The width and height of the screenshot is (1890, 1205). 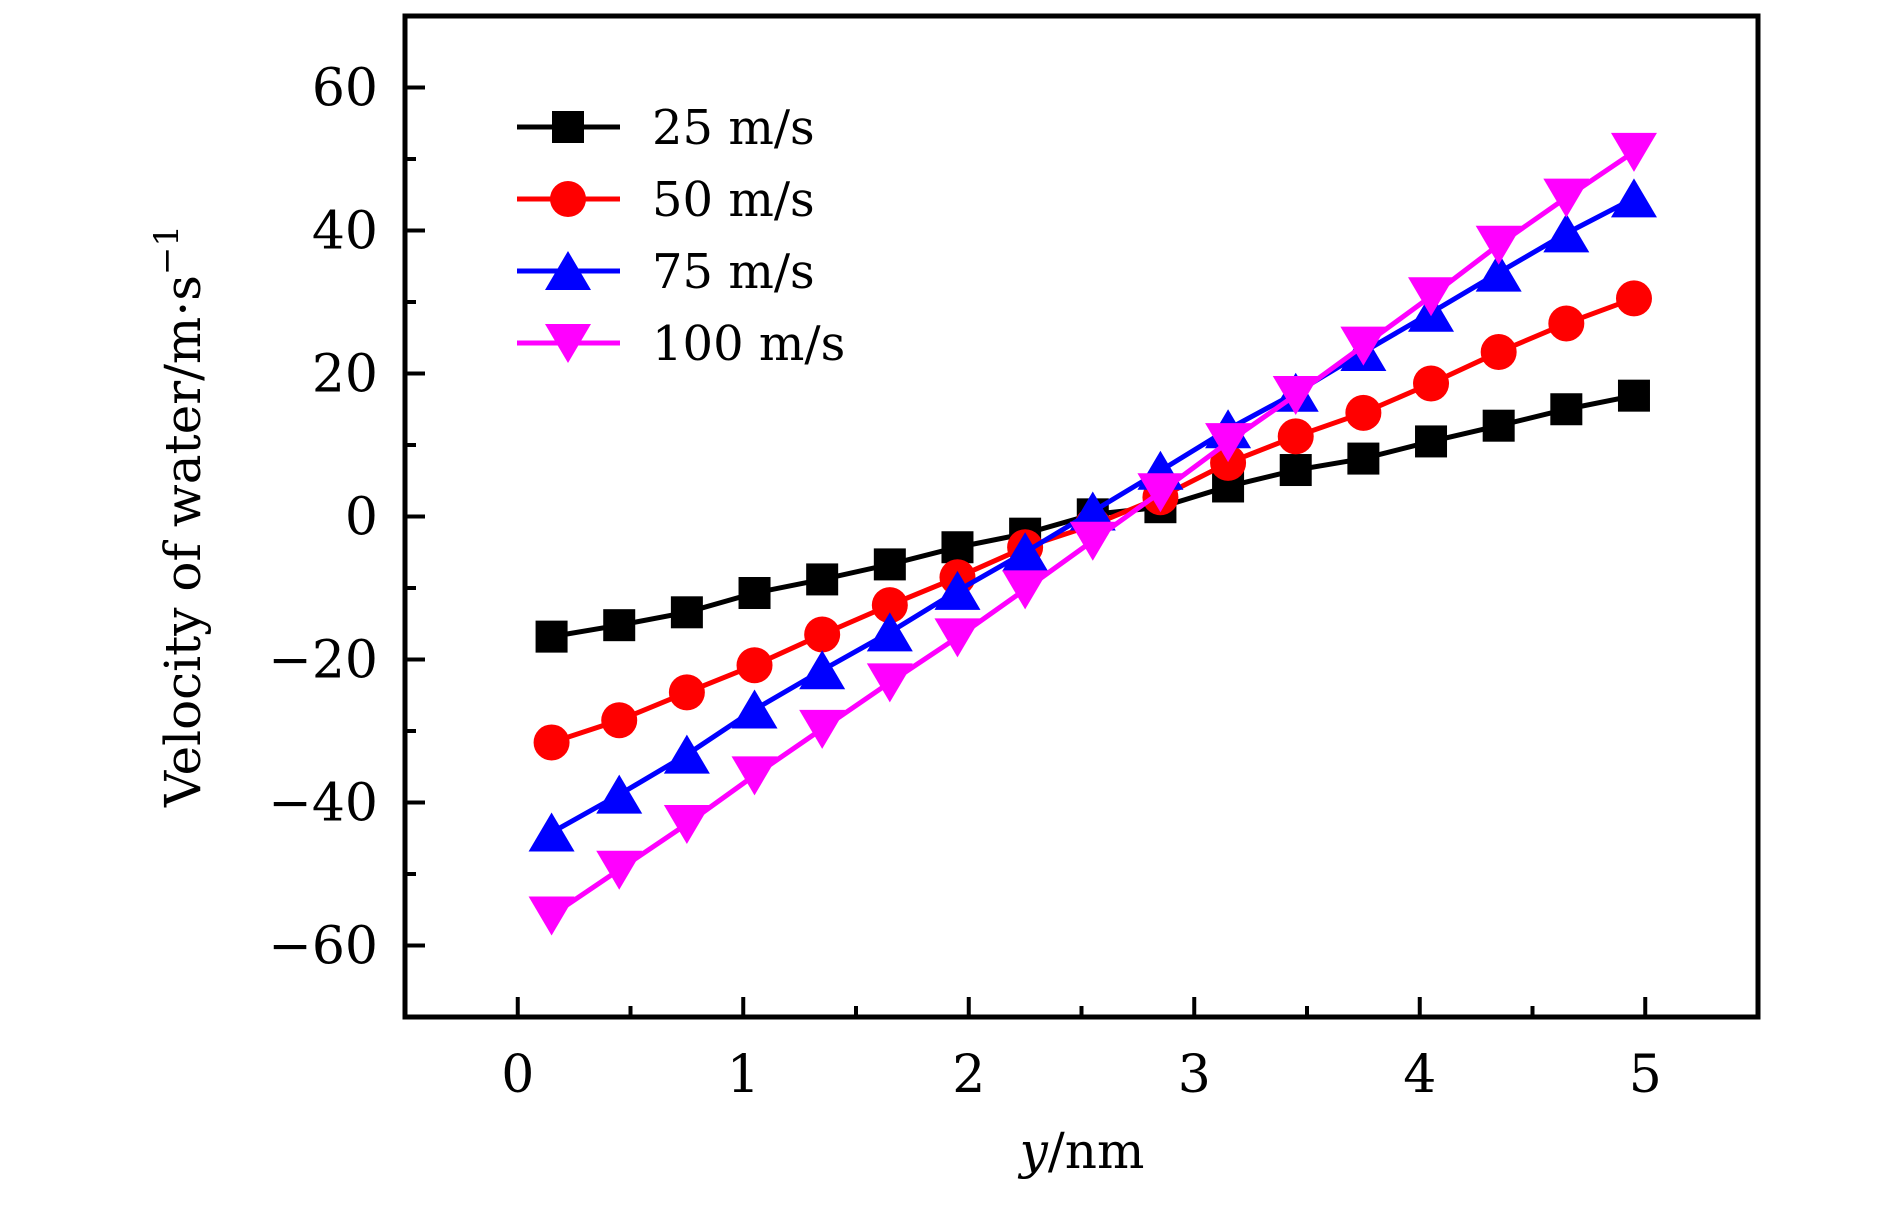 I want to click on legend-item: 100 m/s, so click(x=681, y=344).